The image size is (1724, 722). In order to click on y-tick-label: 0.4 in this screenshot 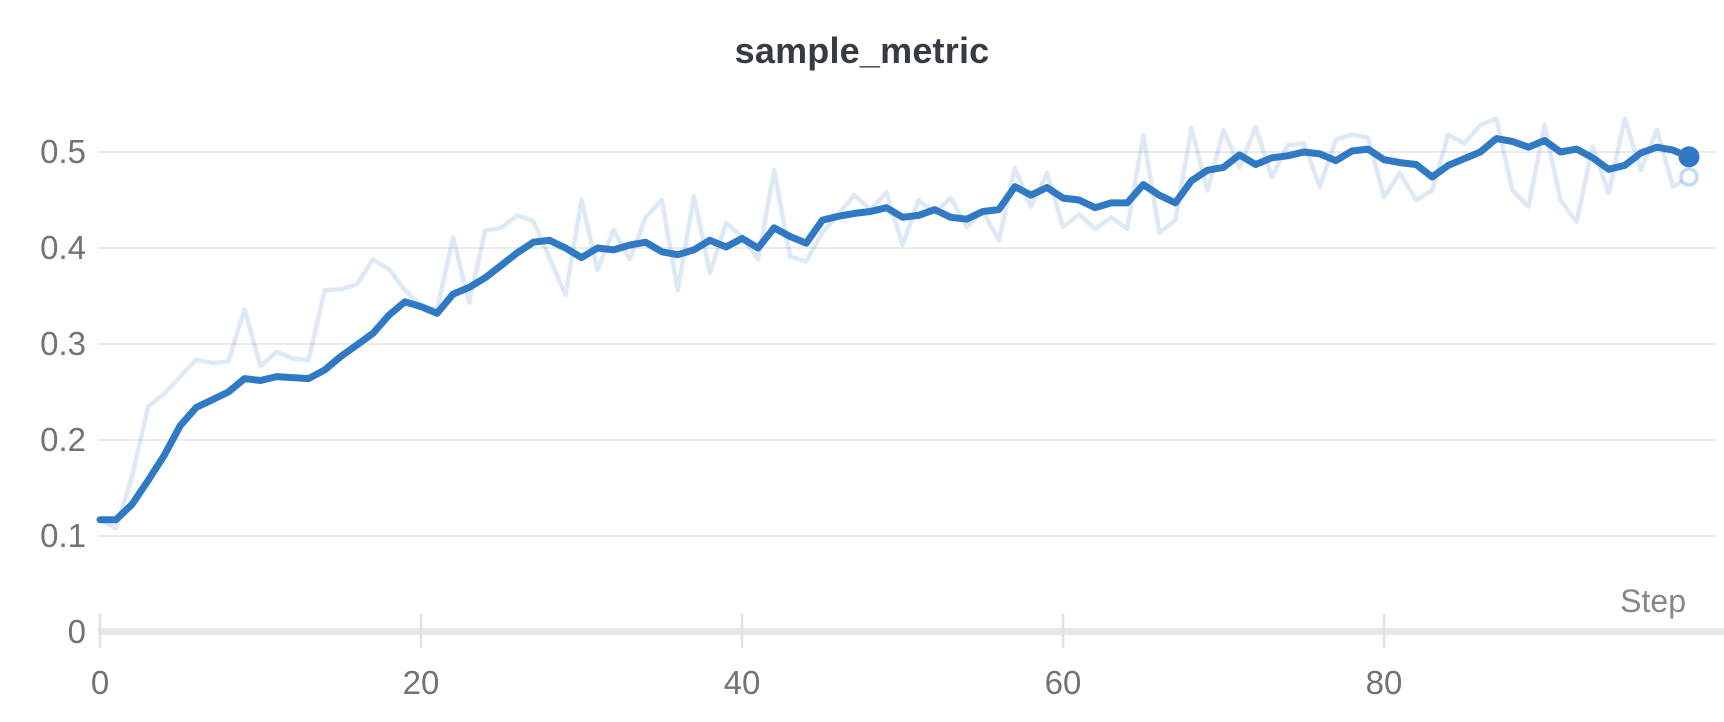, I will do `click(63, 247)`.